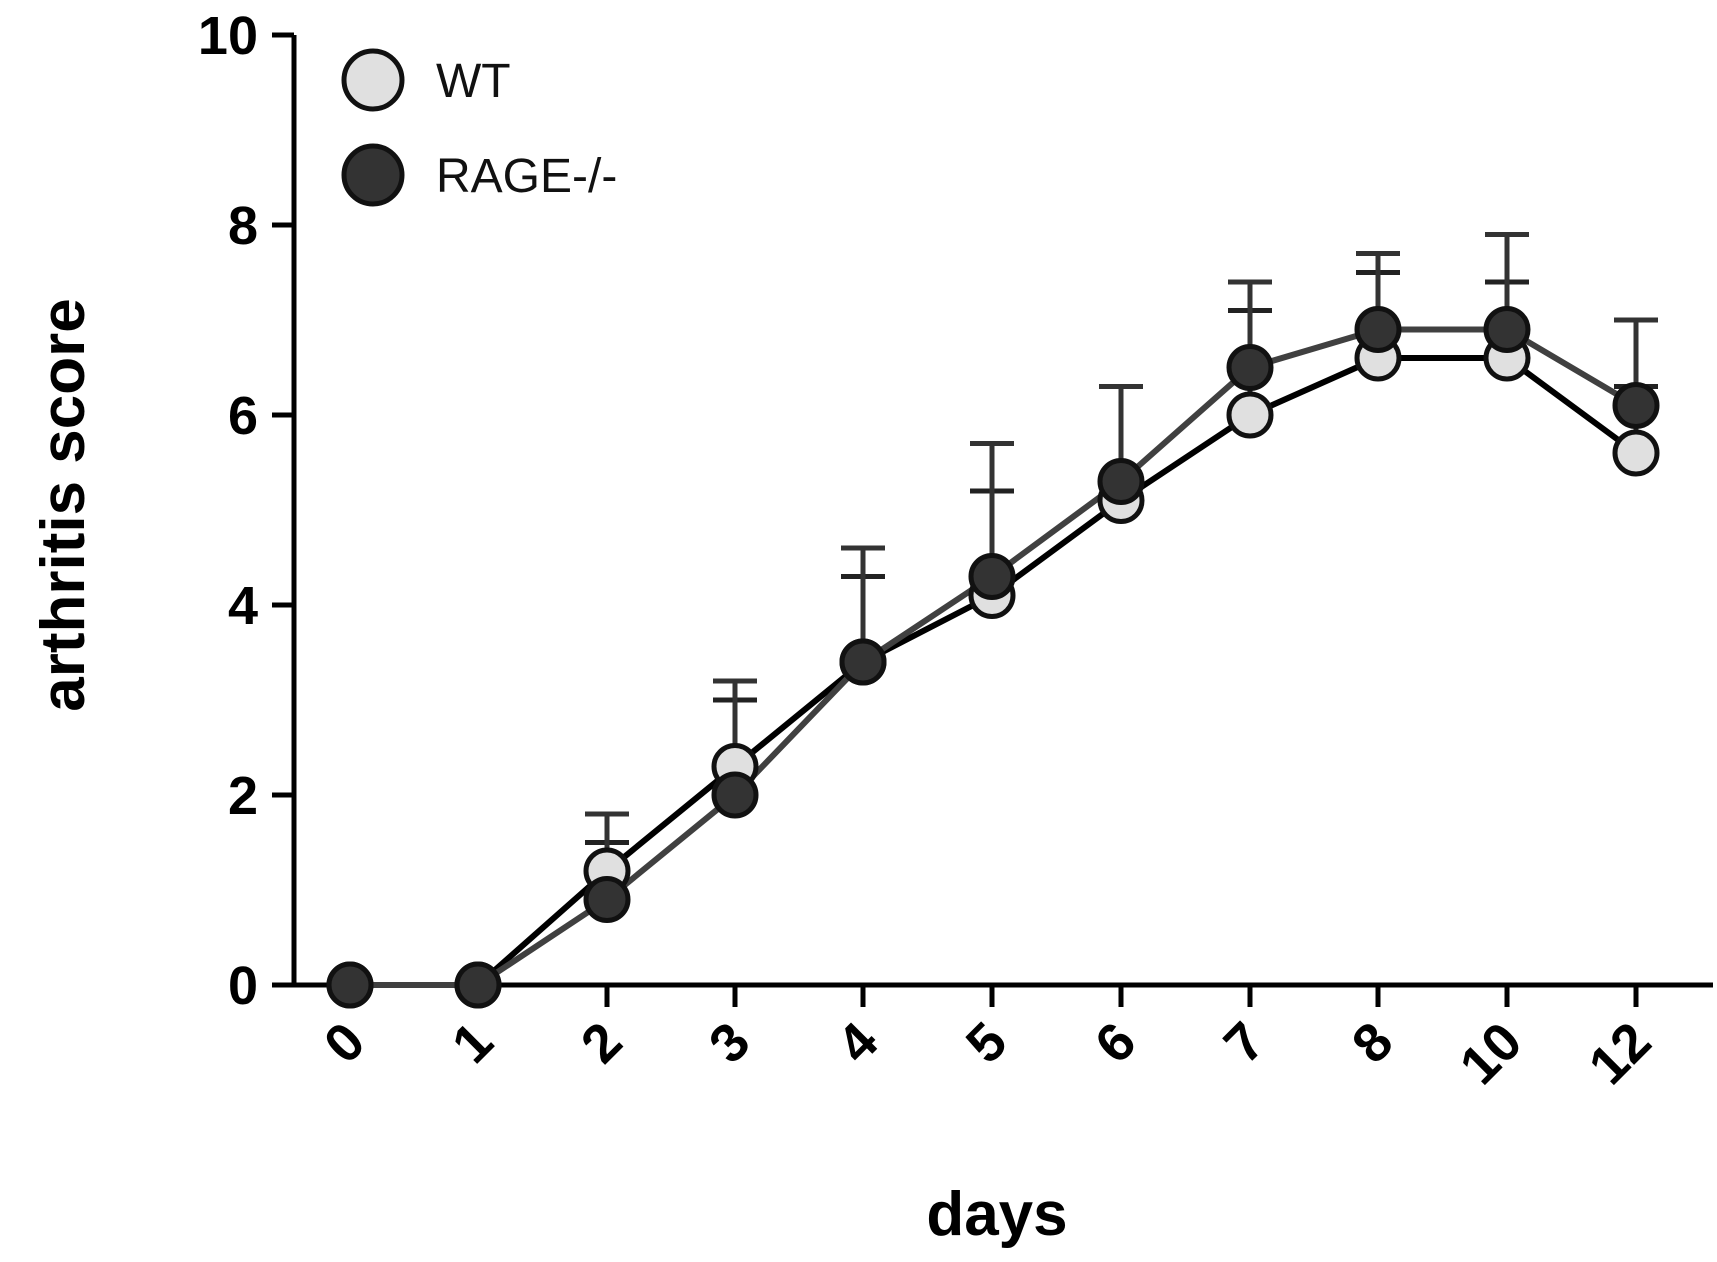 The image size is (1717, 1262). I want to click on x-tick-label: 8, so click(1373, 1043).